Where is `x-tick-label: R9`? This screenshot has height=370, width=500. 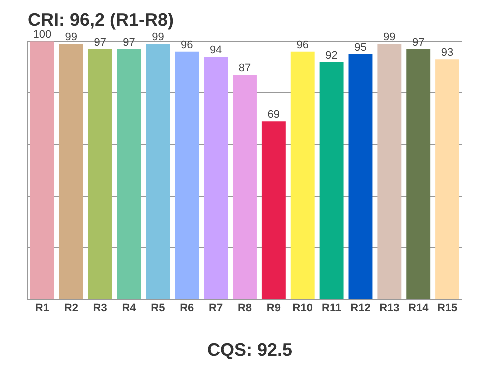 x-tick-label: R9 is located at coordinates (273, 308).